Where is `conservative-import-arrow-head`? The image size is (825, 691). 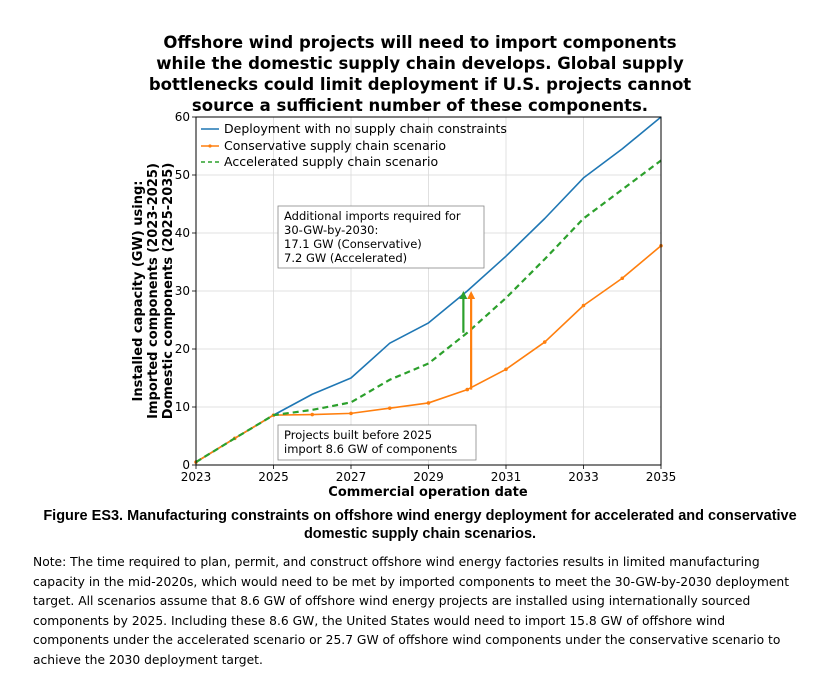
conservative-import-arrow-head is located at coordinates (471, 295).